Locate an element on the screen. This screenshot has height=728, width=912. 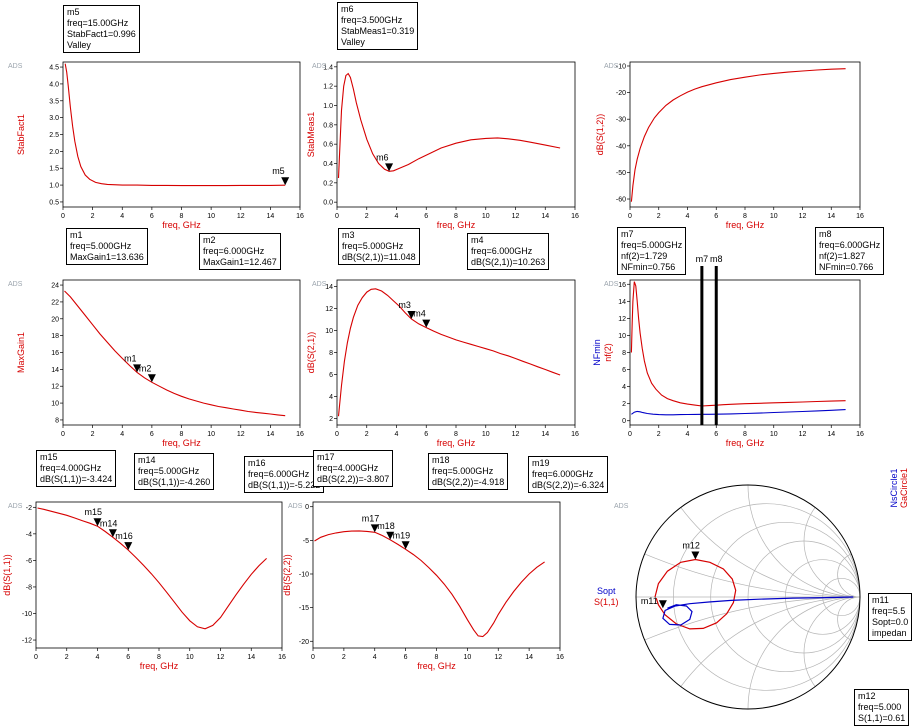
marker-readout-m5: m5 freq=15.00GHz StabFact1=0.996 Valley is located at coordinates (101, 29).